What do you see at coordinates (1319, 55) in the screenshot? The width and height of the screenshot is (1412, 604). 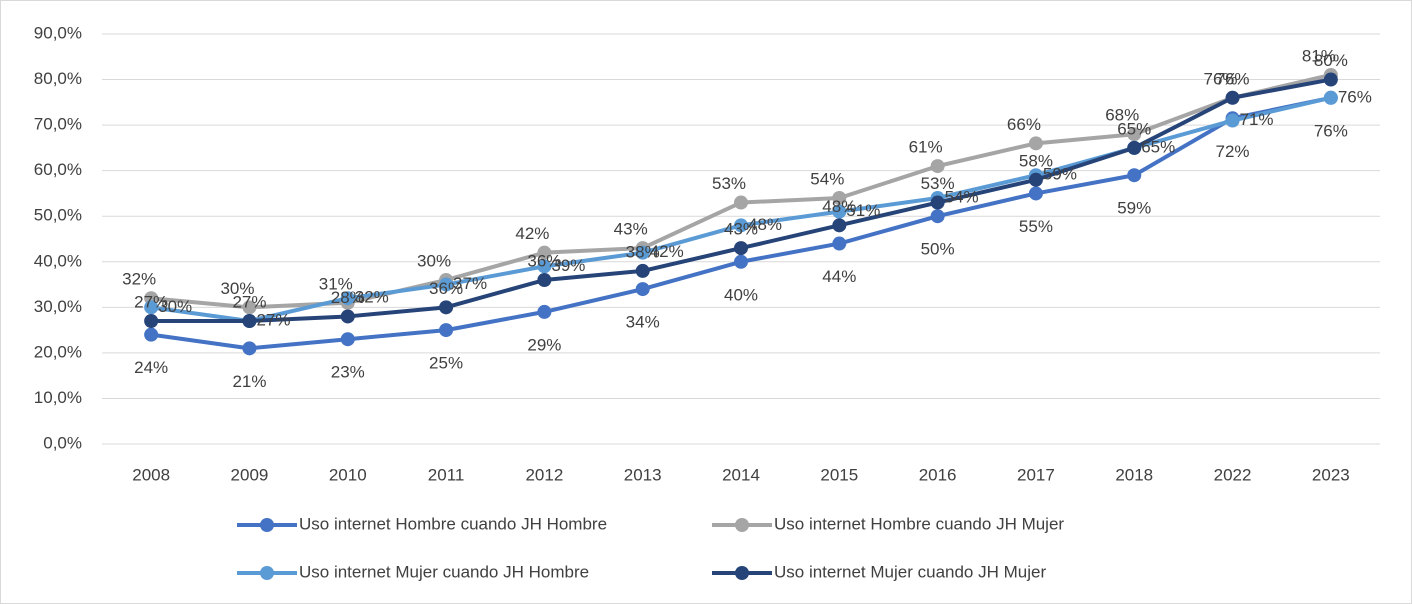 I see `data-label: 81%` at bounding box center [1319, 55].